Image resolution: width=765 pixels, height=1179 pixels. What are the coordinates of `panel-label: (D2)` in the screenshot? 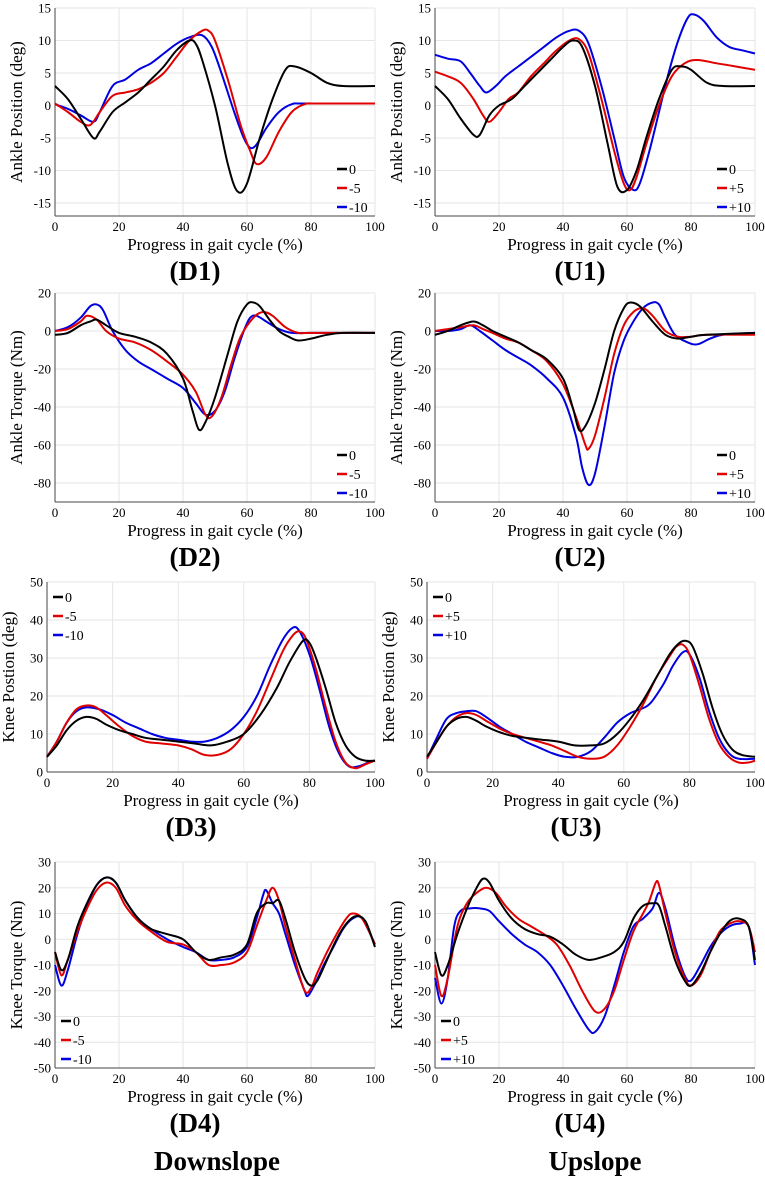 It's located at (195, 557).